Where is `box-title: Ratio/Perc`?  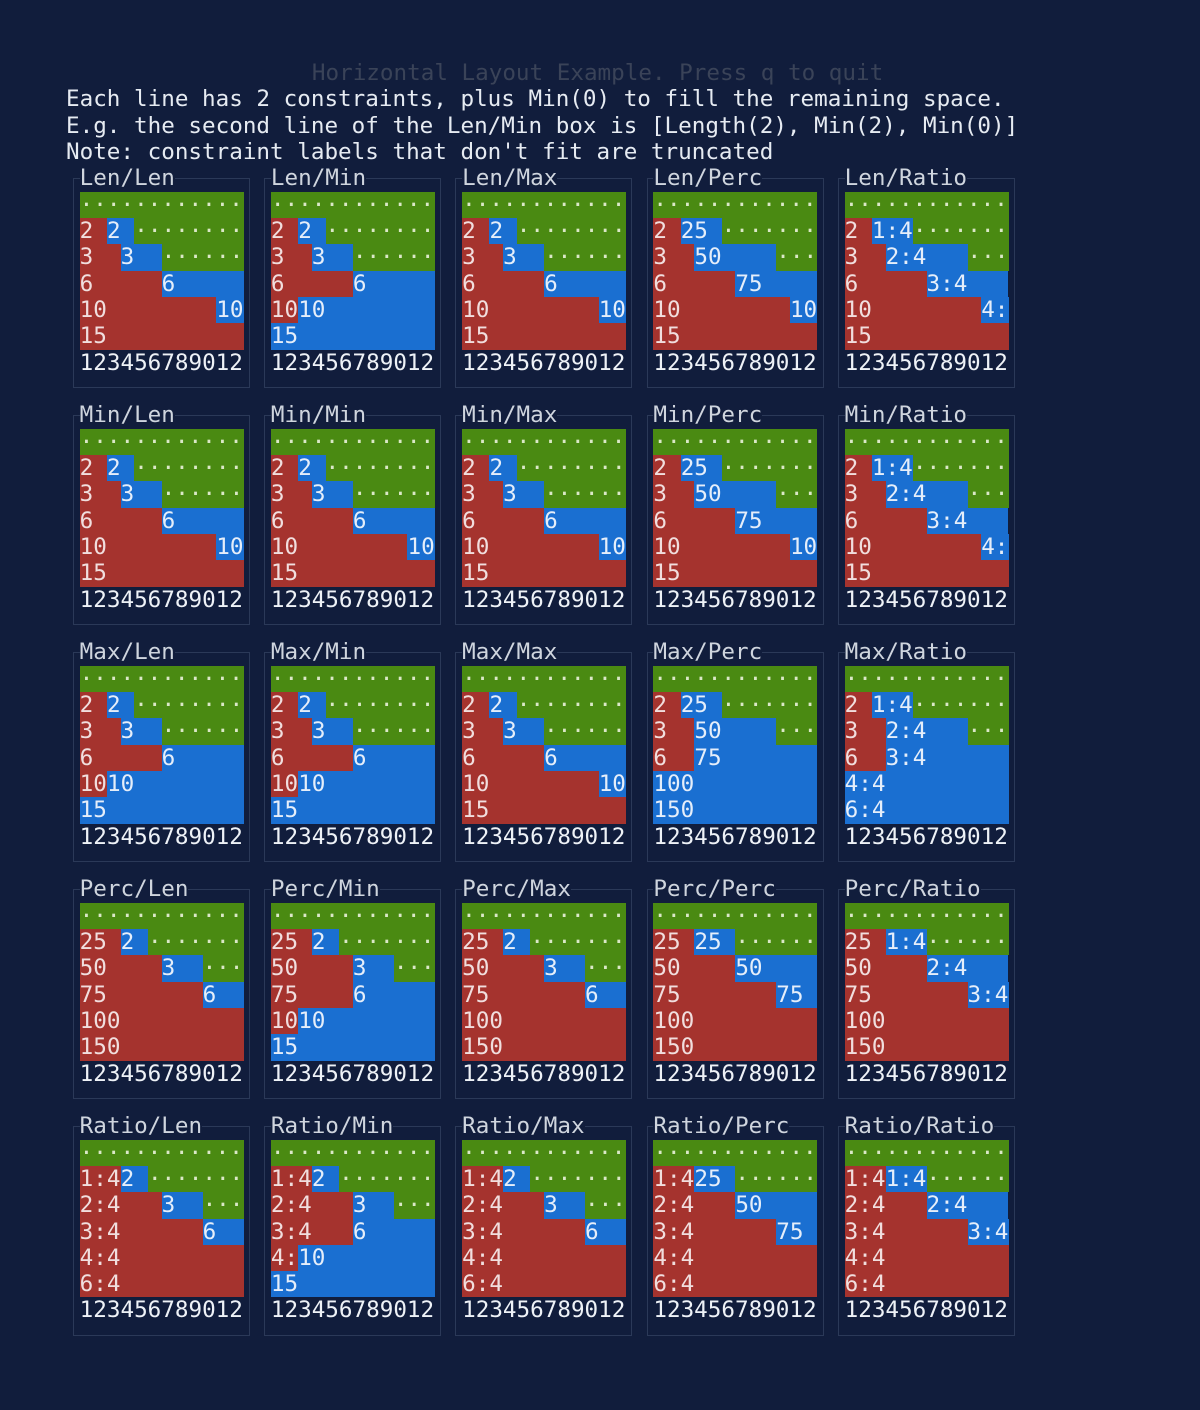 box-title: Ratio/Perc is located at coordinates (721, 1126).